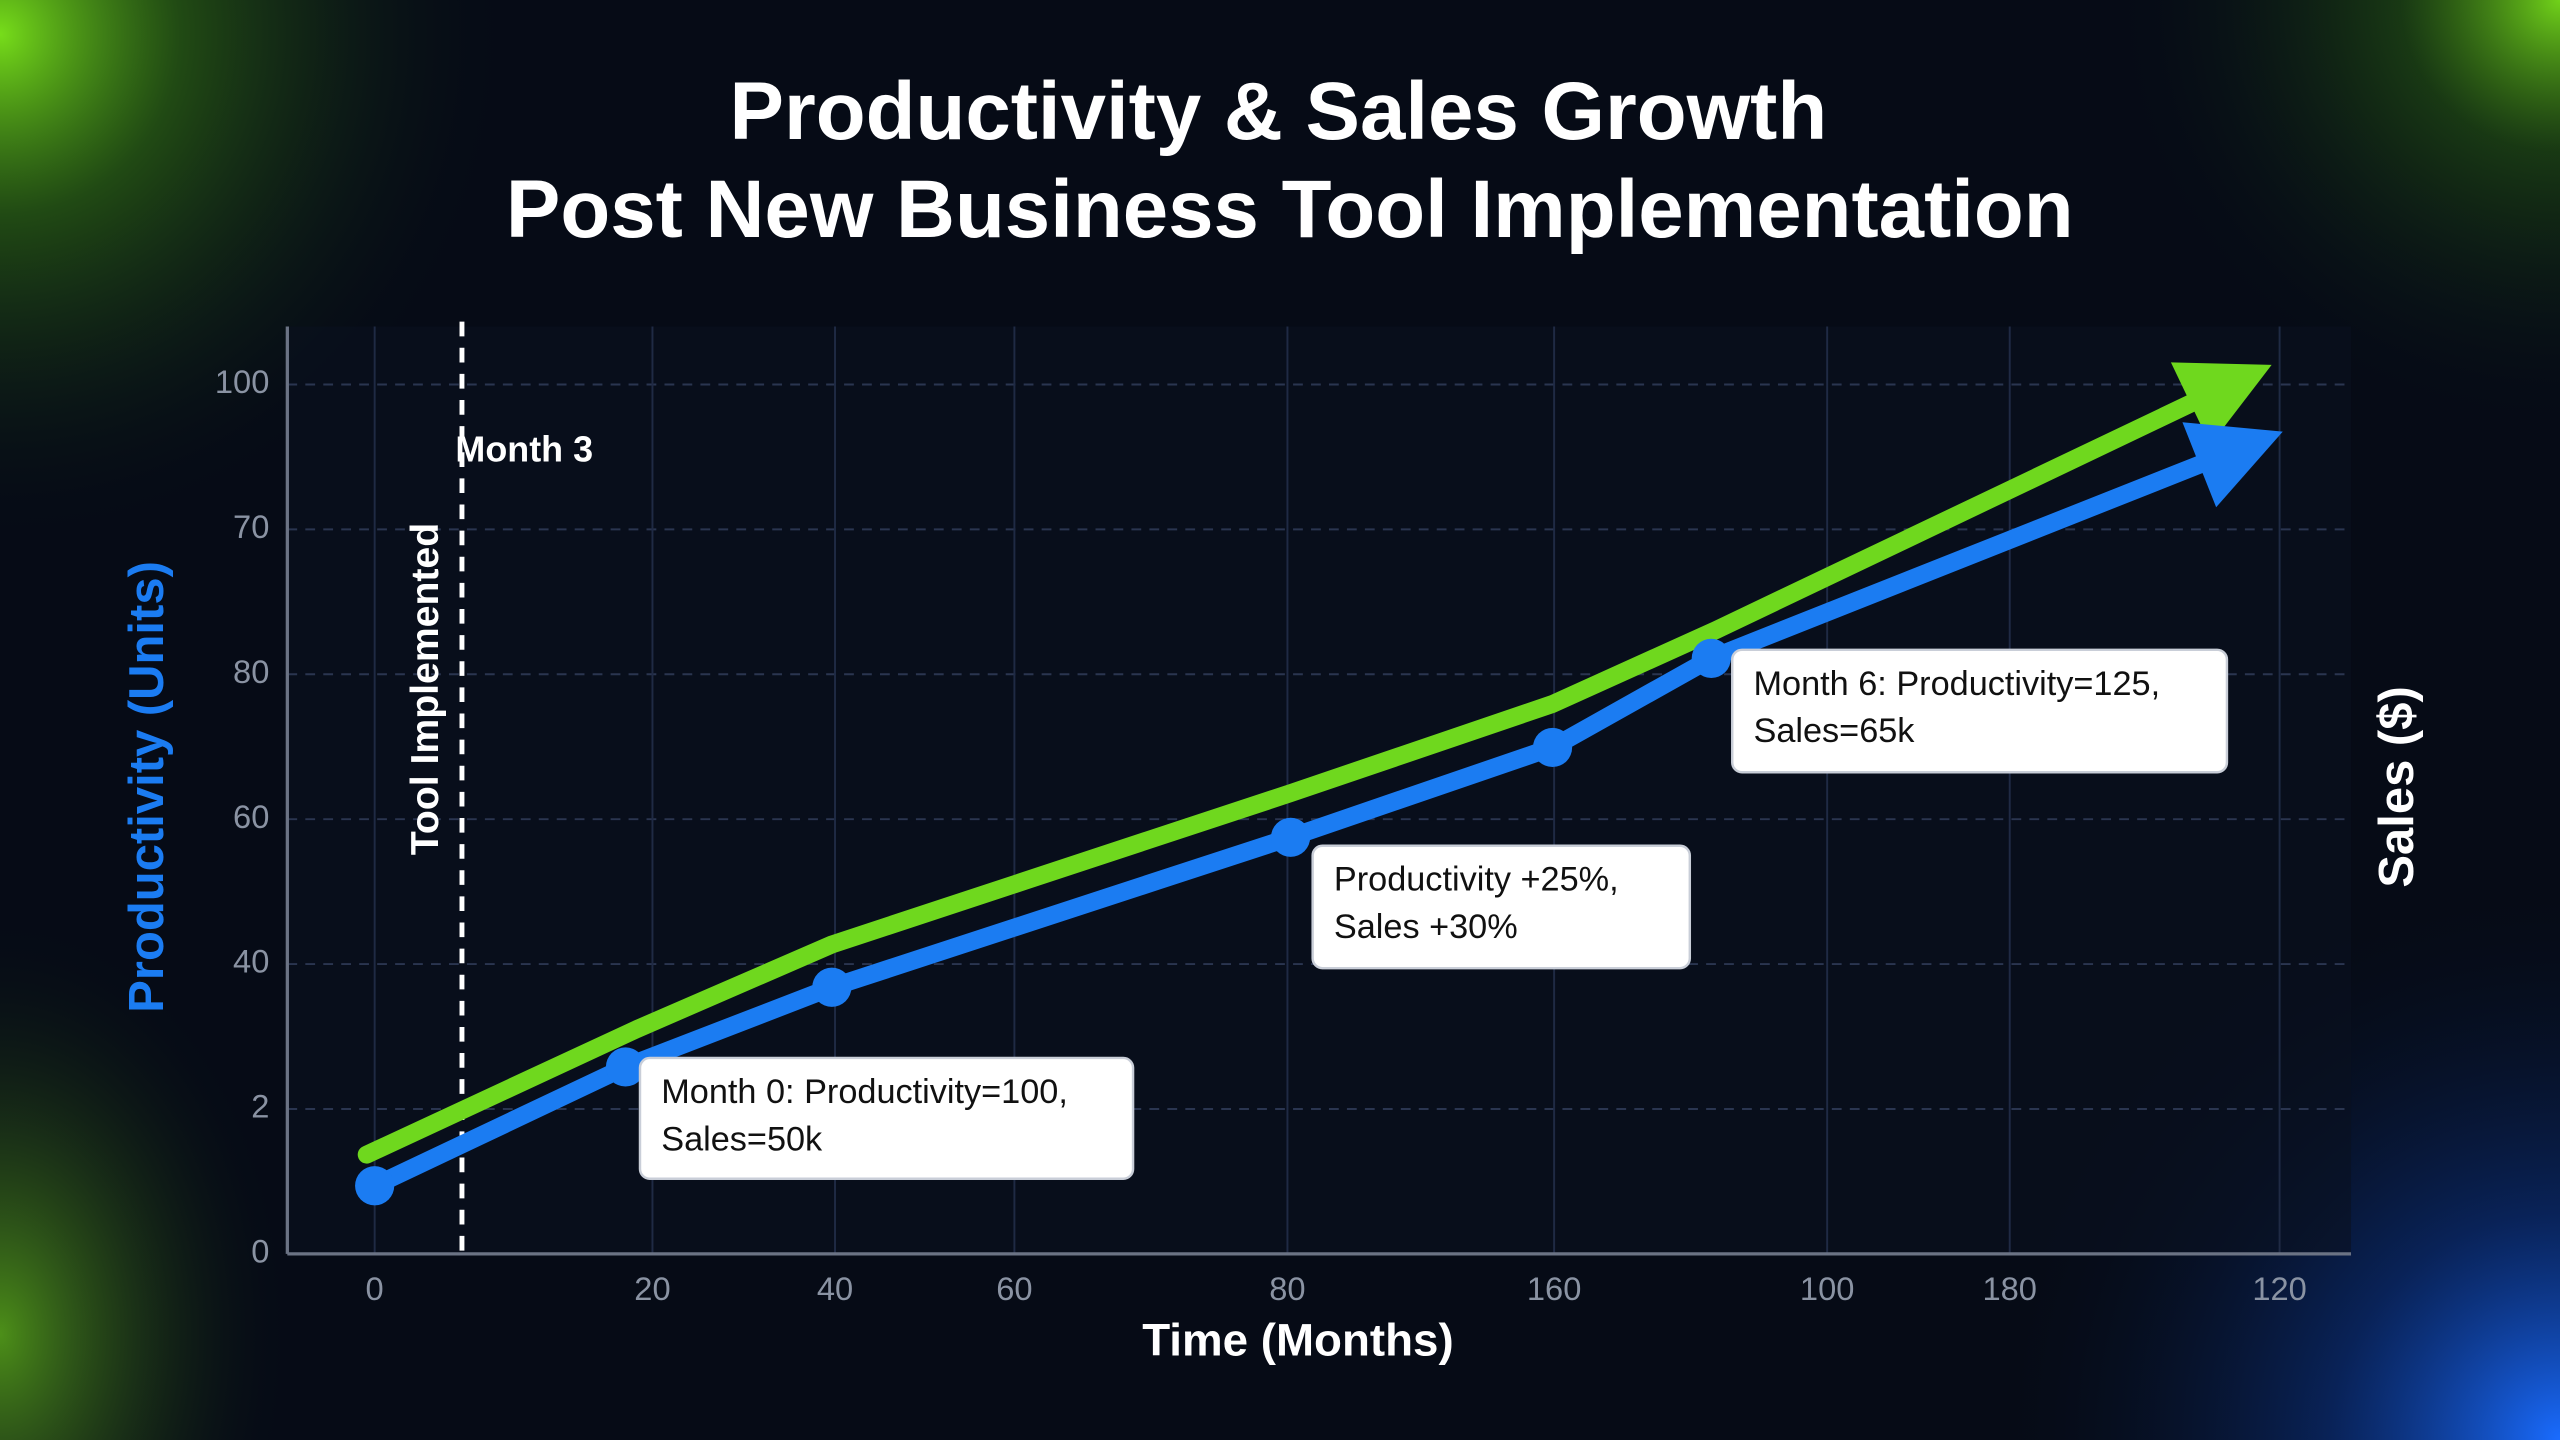 The height and width of the screenshot is (1440, 2560). I want to click on y-axis-label: Productivity (Units), so click(147, 787).